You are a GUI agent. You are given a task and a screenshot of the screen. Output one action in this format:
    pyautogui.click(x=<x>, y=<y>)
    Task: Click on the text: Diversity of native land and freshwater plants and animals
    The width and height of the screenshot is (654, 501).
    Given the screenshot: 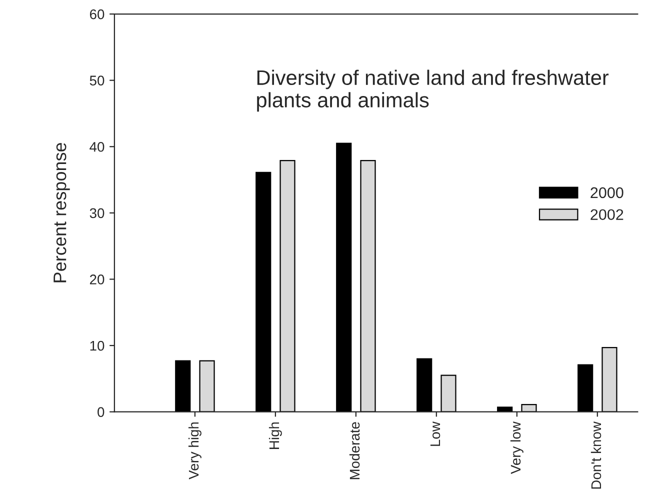 What is the action you would take?
    pyautogui.click(x=433, y=91)
    